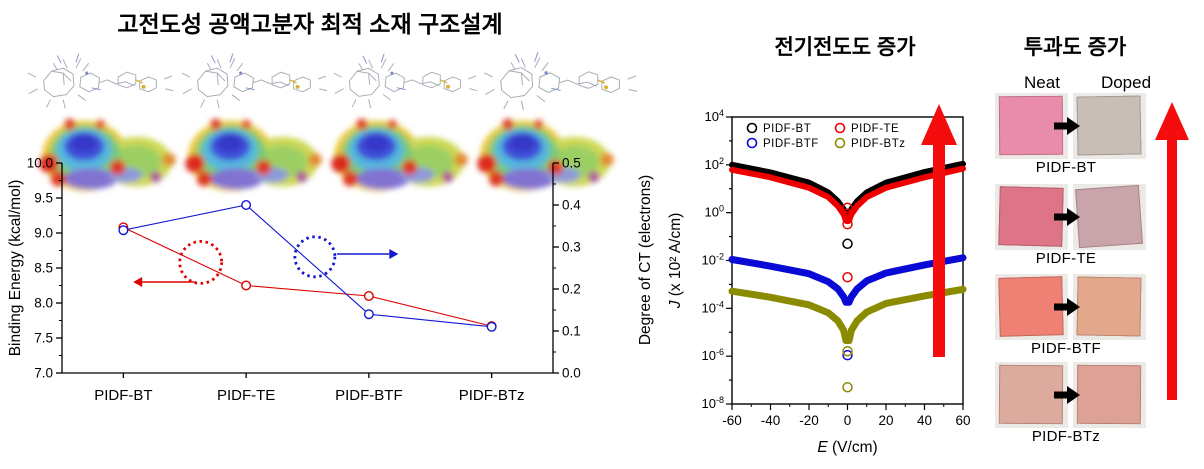 This screenshot has width=1204, height=469. Describe the element at coordinates (939, 230) in the screenshot. I see `conductivity-increase-arrow` at that location.